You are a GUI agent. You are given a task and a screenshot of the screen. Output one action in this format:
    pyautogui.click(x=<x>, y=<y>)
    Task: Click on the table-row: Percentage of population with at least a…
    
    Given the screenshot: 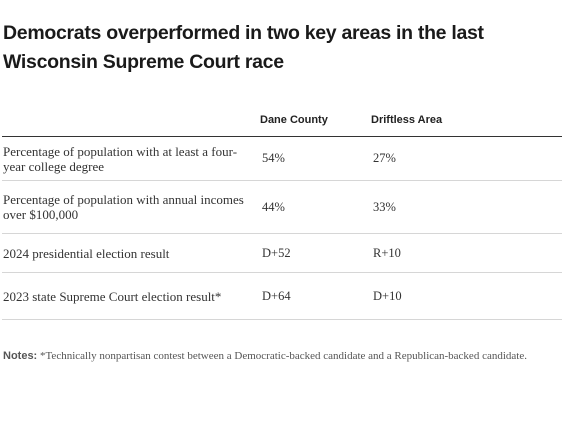 What is the action you would take?
    pyautogui.click(x=282, y=158)
    